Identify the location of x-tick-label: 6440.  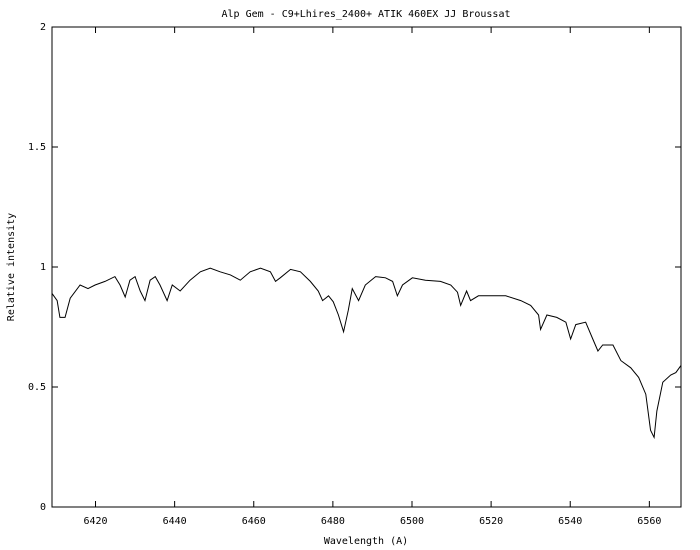
(175, 521).